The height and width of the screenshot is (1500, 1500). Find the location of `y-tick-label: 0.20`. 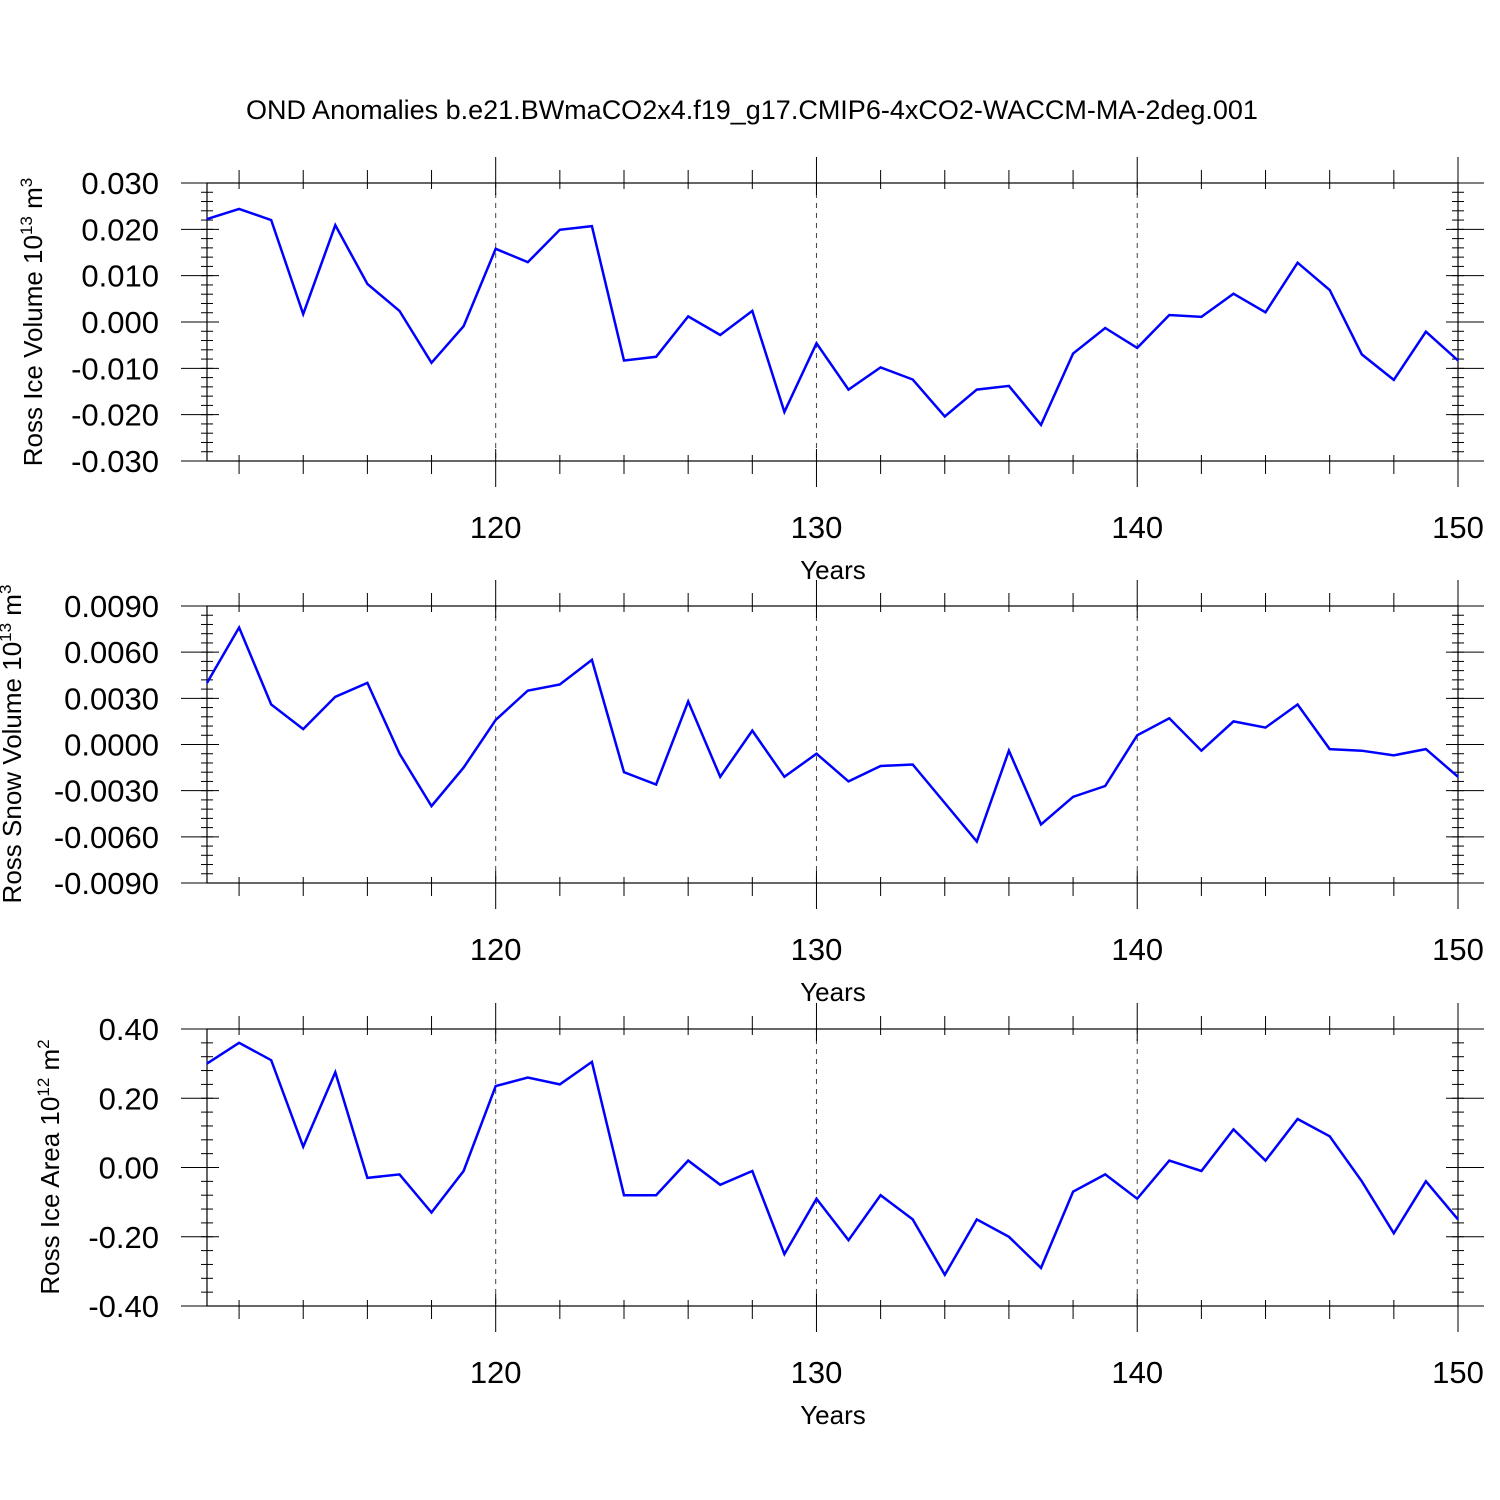

y-tick-label: 0.20 is located at coordinates (129, 1098).